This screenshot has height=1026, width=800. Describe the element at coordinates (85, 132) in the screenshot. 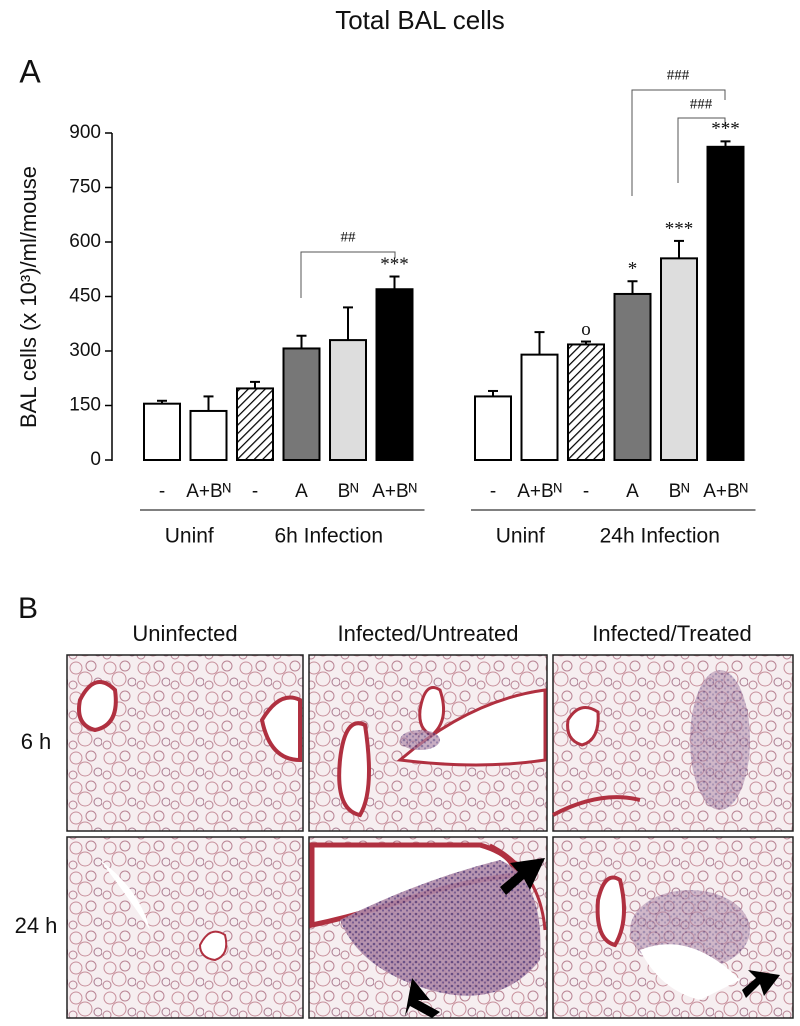

I see `y-tick-label: 900` at that location.